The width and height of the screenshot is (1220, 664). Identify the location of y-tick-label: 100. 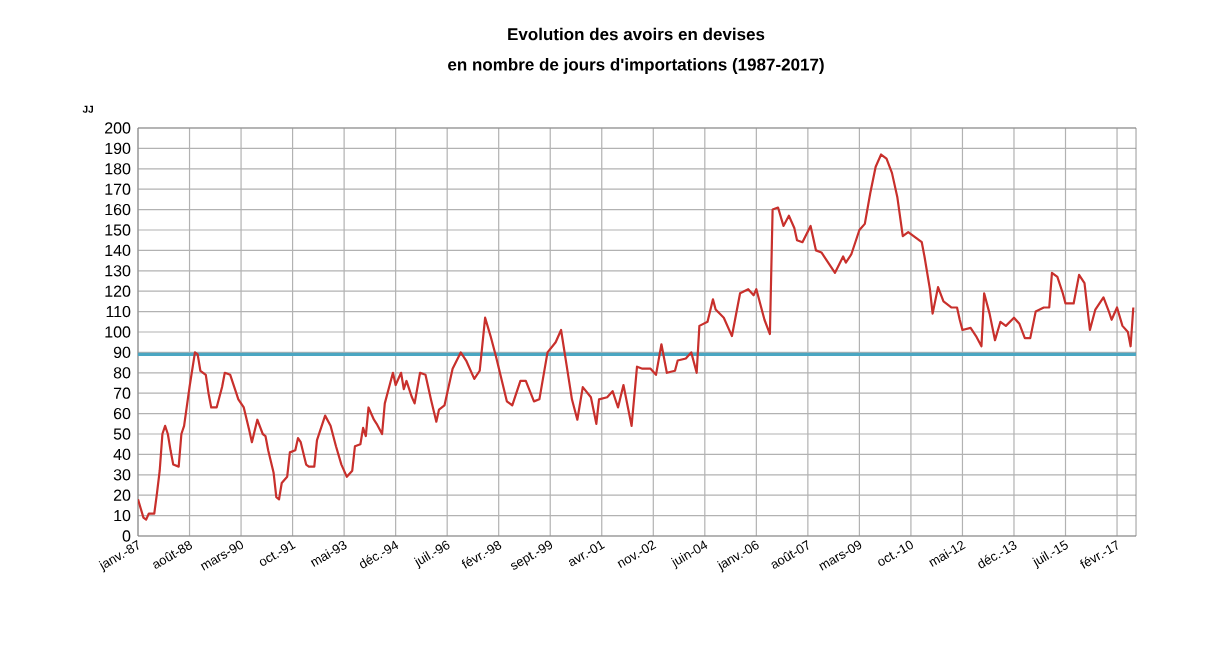
(118, 332).